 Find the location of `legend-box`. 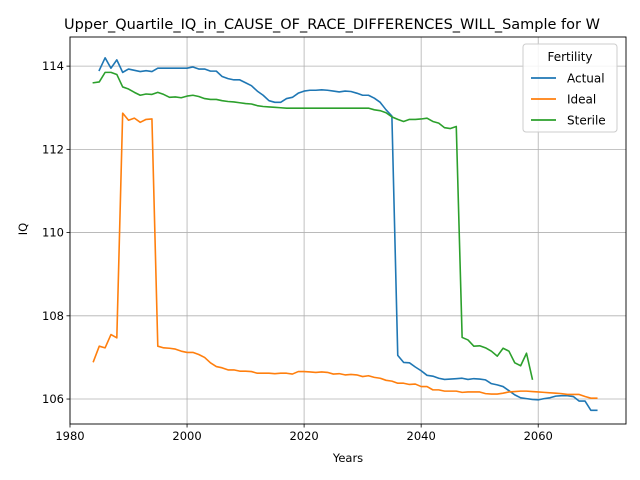

legend-box is located at coordinates (570, 88).